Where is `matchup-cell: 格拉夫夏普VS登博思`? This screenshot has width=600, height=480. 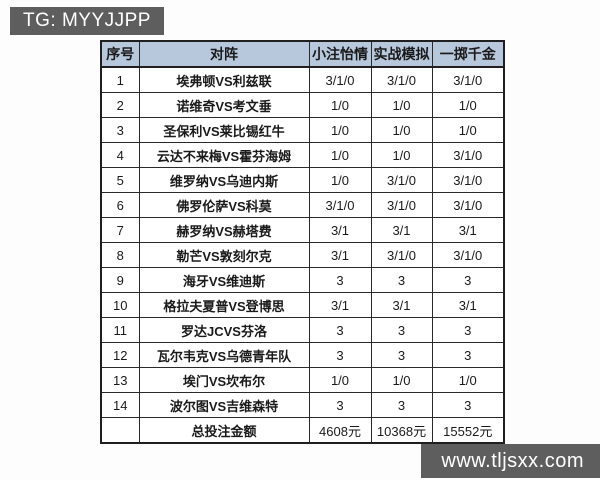
matchup-cell: 格拉夫夏普VS登博思 is located at coordinates (224, 305).